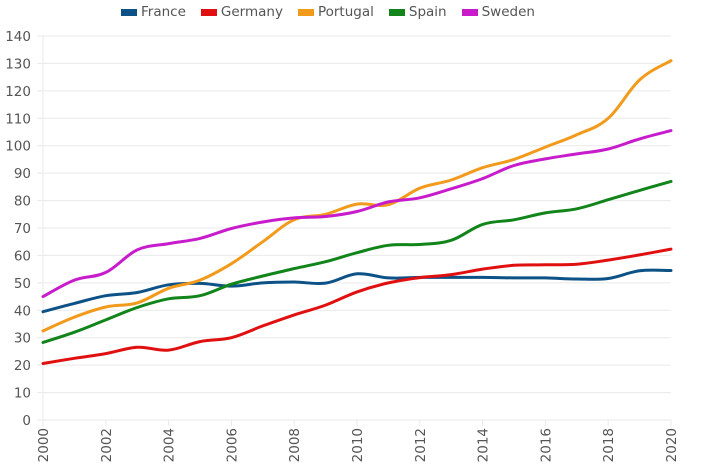  Describe the element at coordinates (163, 12) in the screenshot. I see `legend-label: France` at that location.